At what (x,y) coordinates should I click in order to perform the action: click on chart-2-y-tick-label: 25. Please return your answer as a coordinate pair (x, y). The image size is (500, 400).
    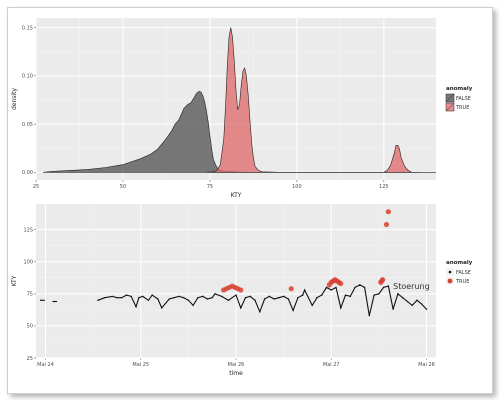
    Looking at the image, I should click on (30, 359).